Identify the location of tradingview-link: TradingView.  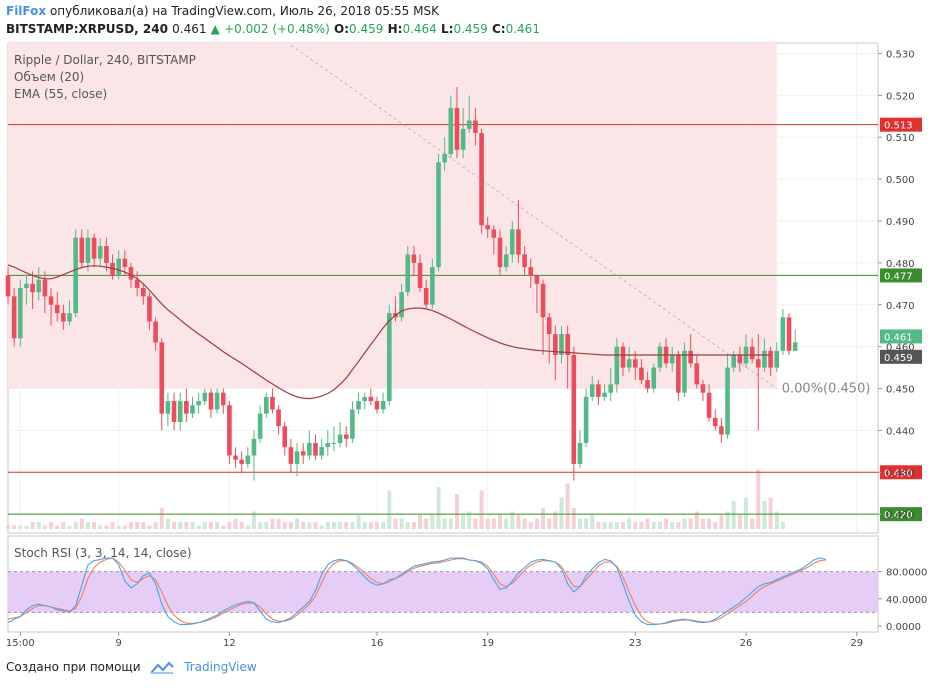
(220, 667).